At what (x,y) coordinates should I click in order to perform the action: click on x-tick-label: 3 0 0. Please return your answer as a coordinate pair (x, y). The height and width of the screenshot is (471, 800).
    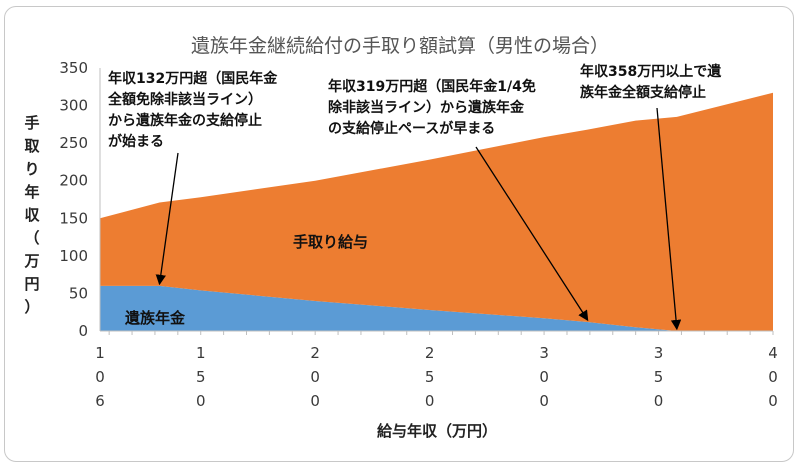
    Looking at the image, I should click on (544, 377).